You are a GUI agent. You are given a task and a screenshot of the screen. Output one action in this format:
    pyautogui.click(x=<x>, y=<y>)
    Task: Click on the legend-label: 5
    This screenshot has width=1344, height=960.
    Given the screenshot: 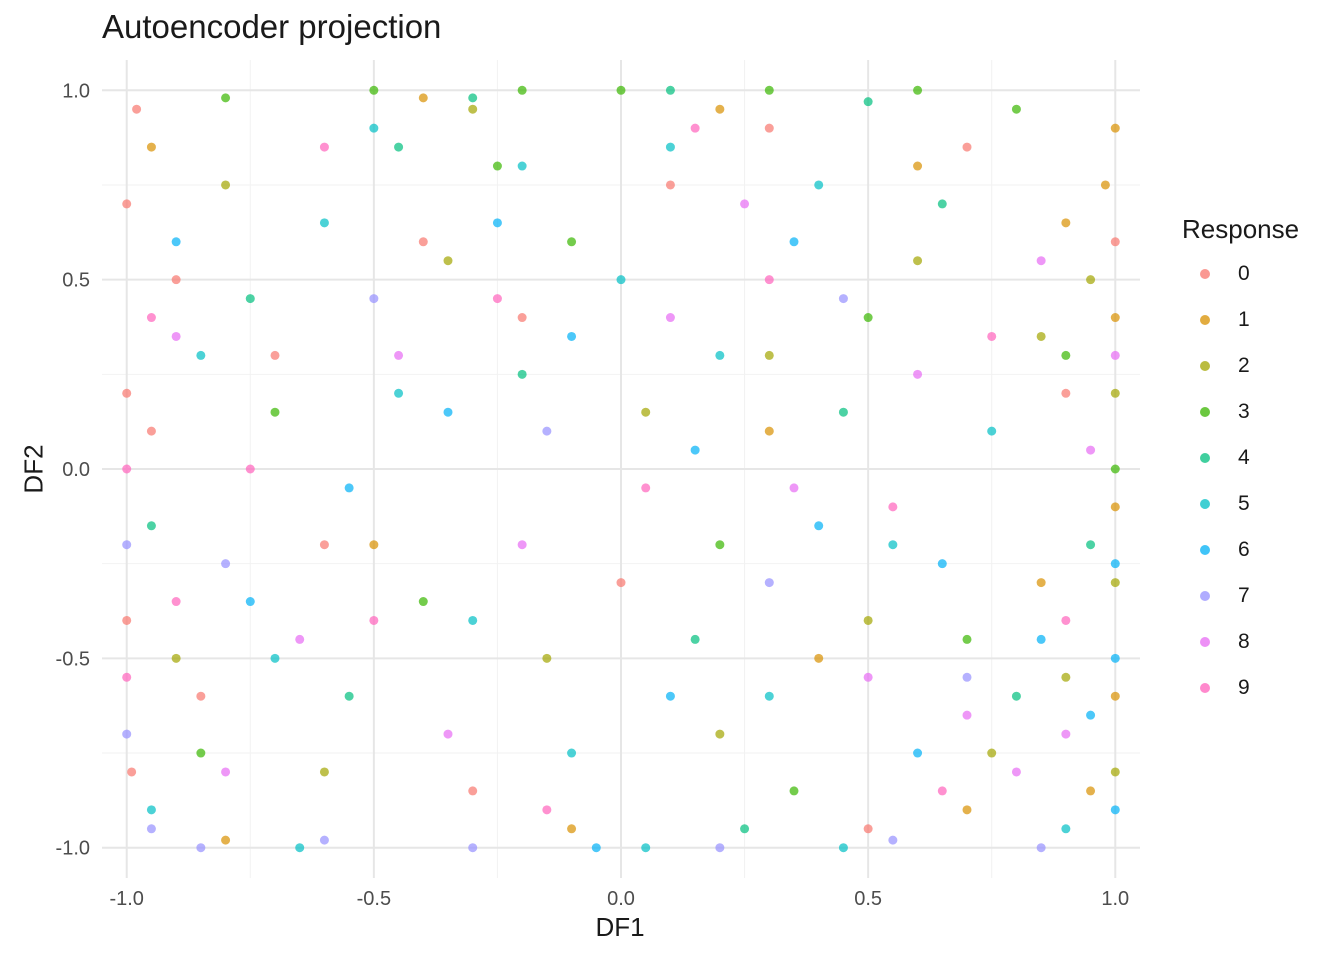 What is the action you would take?
    pyautogui.click(x=1244, y=503)
    